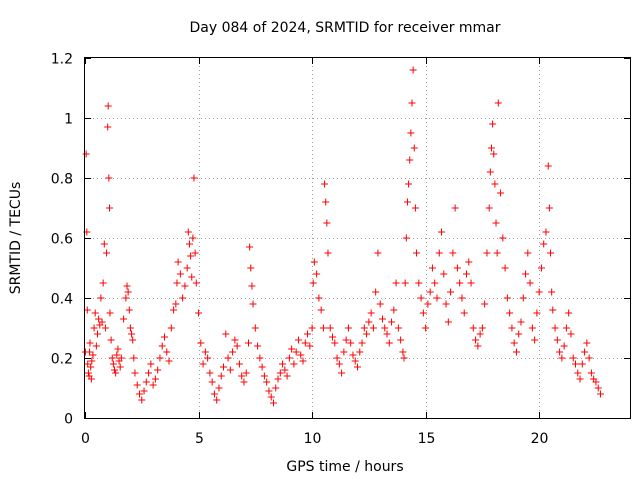 This screenshot has height=480, width=640. Describe the element at coordinates (314, 439) in the screenshot. I see `x-tick-labels: 0 5 10 15 20` at that location.